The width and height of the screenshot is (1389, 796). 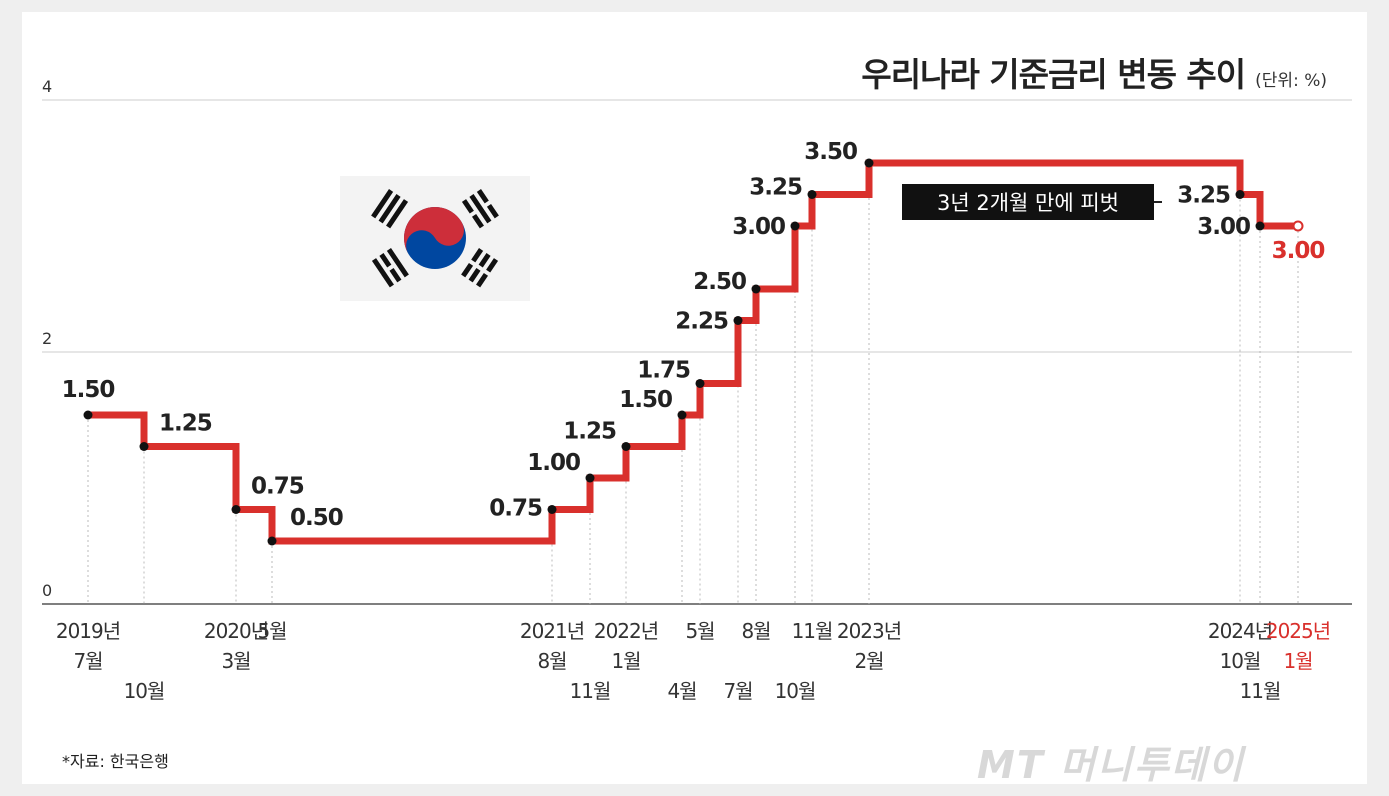 What do you see at coordinates (681, 691) in the screenshot?
I see `x-tick-label: 4월` at bounding box center [681, 691].